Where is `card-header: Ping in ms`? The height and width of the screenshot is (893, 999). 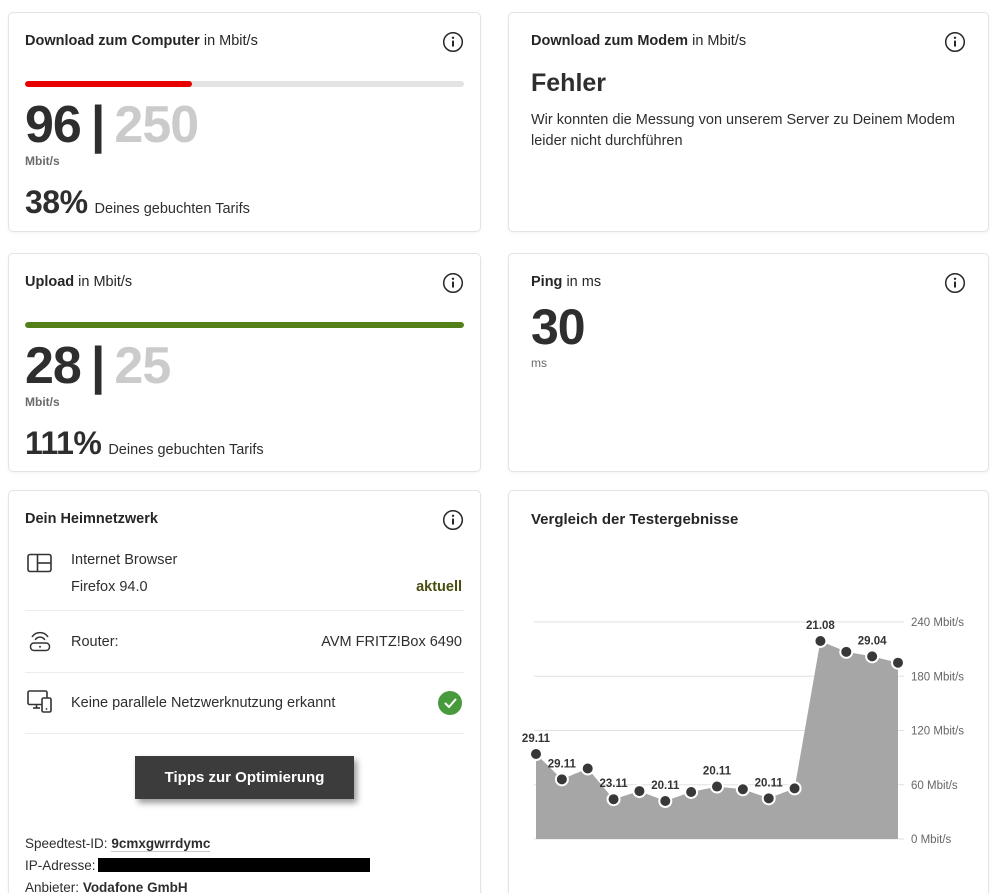
card-header: Ping in ms is located at coordinates (748, 283).